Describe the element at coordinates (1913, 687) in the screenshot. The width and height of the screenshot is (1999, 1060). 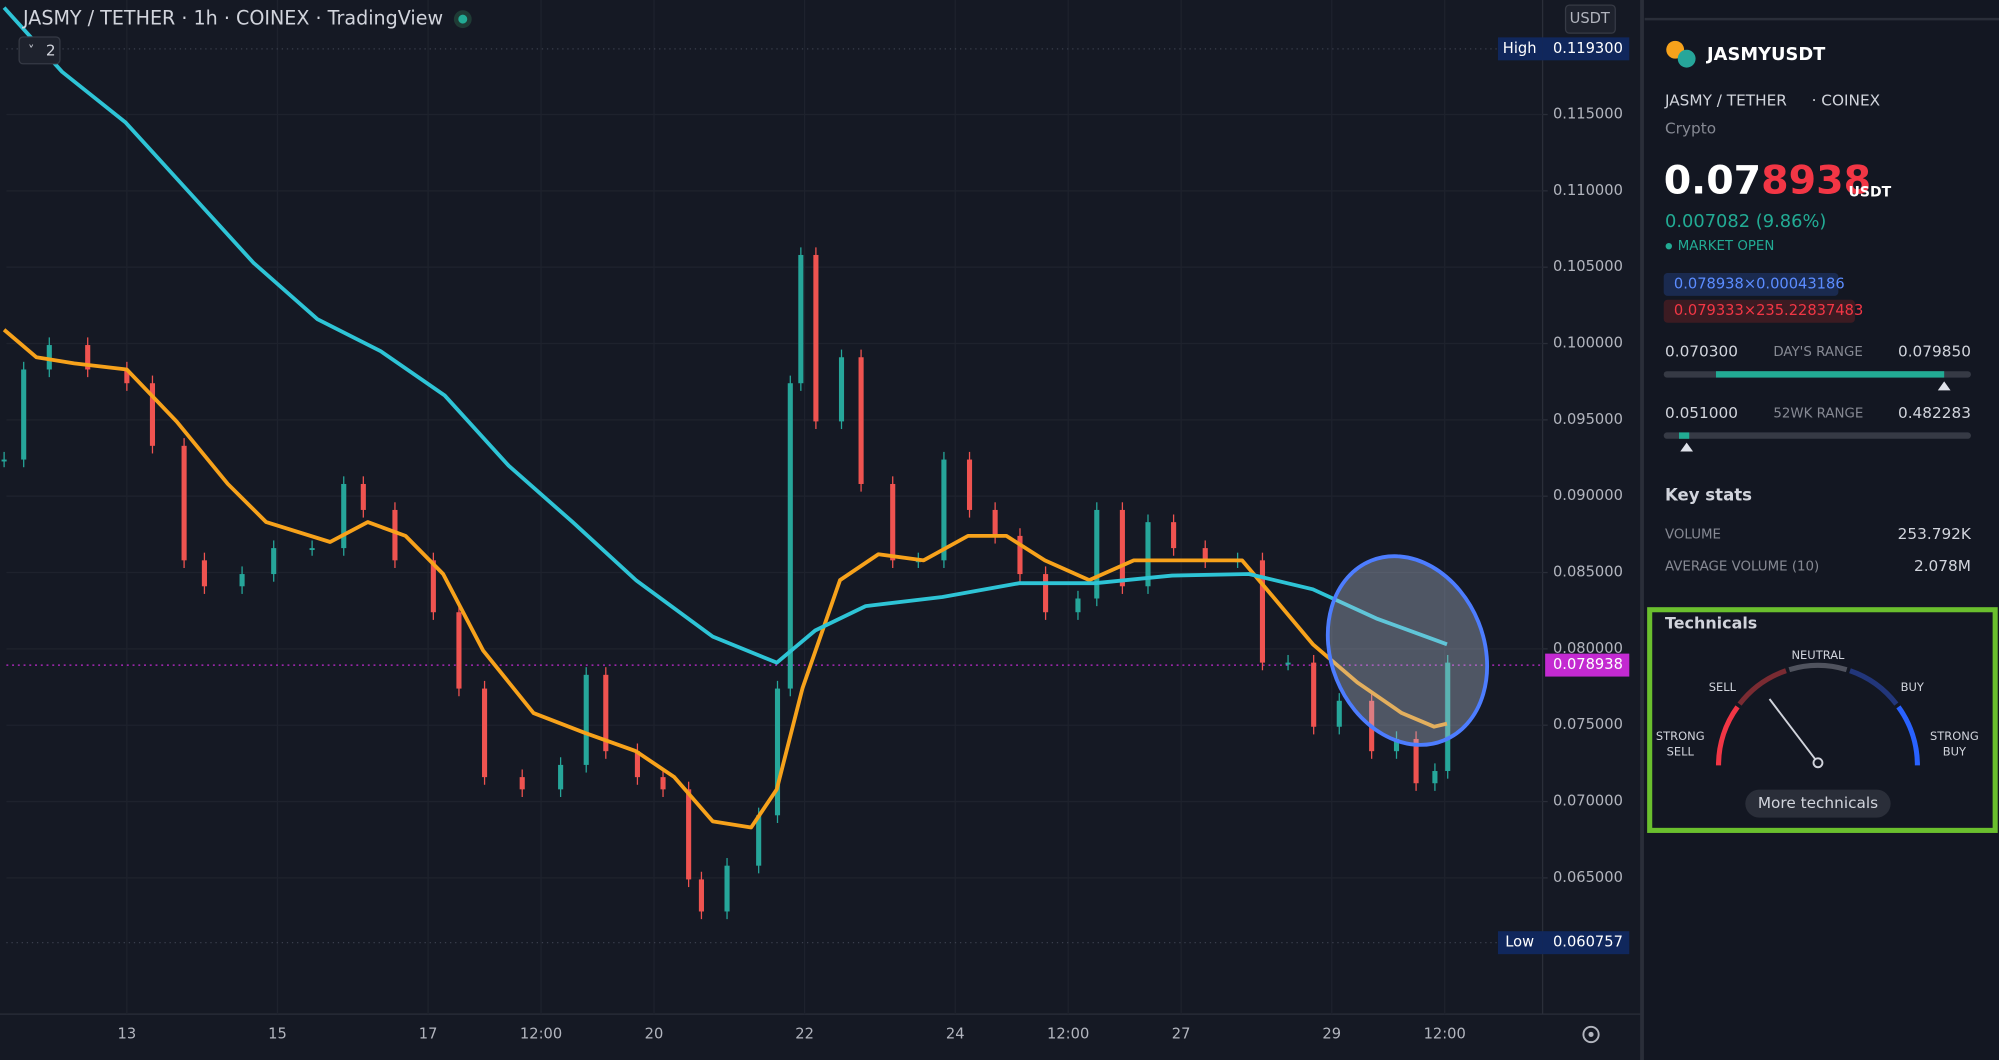
I see `gauge-buy: BUY` at that location.